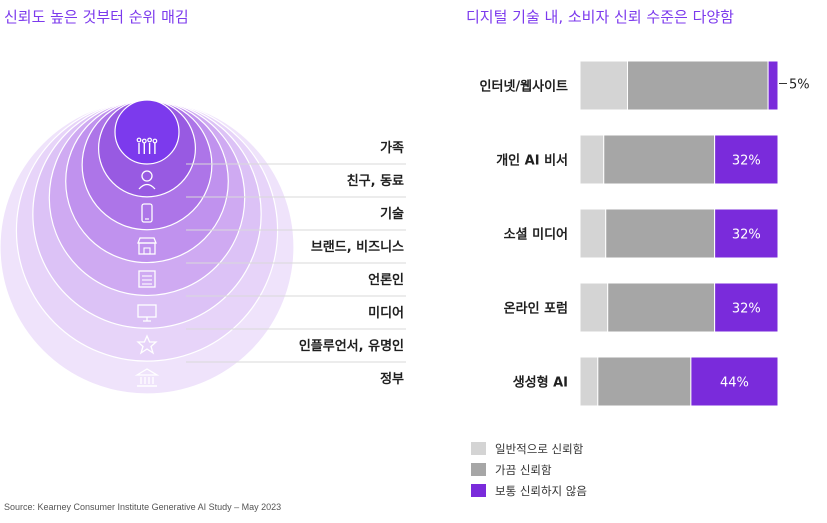 The width and height of the screenshot is (827, 523). What do you see at coordinates (386, 313) in the screenshot?
I see `trust-rank-label: 미디어` at bounding box center [386, 313].